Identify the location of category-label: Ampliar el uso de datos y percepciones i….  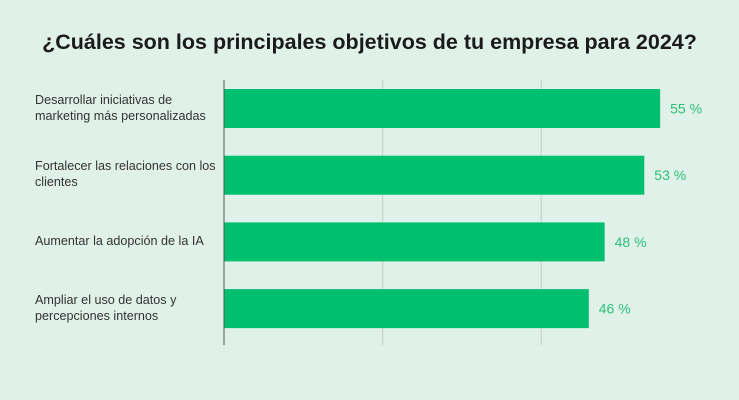
(106, 307).